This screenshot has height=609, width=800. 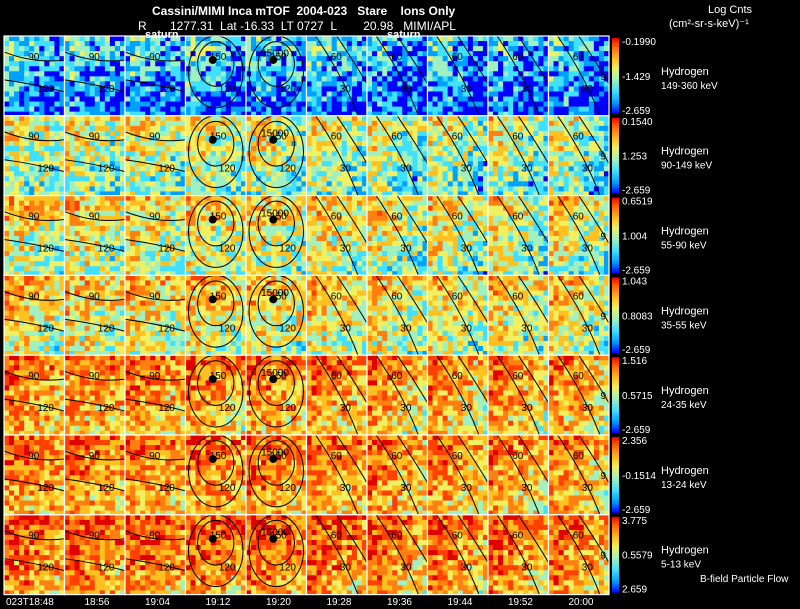 What do you see at coordinates (457, 315) in the screenshot?
I see `panel-r3-c7: 60 30` at bounding box center [457, 315].